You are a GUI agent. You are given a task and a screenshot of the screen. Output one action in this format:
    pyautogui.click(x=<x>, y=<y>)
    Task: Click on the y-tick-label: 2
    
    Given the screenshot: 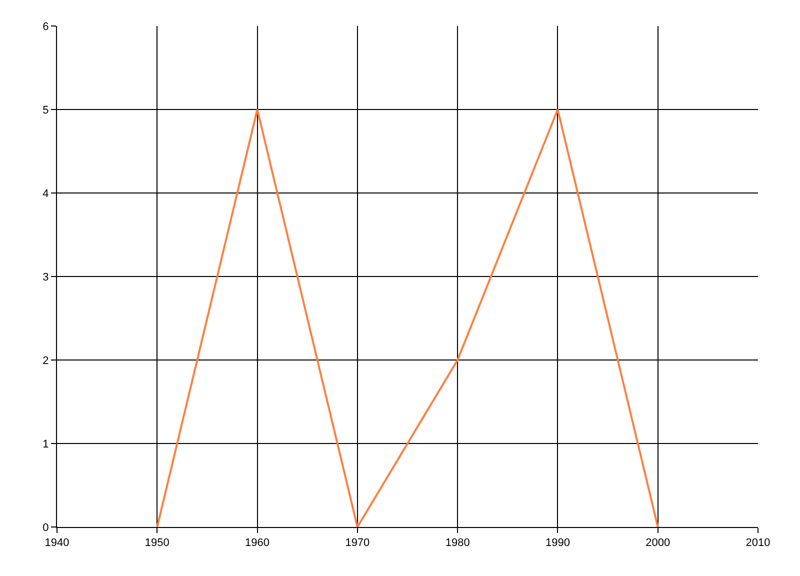 What is the action you would take?
    pyautogui.click(x=45, y=360)
    